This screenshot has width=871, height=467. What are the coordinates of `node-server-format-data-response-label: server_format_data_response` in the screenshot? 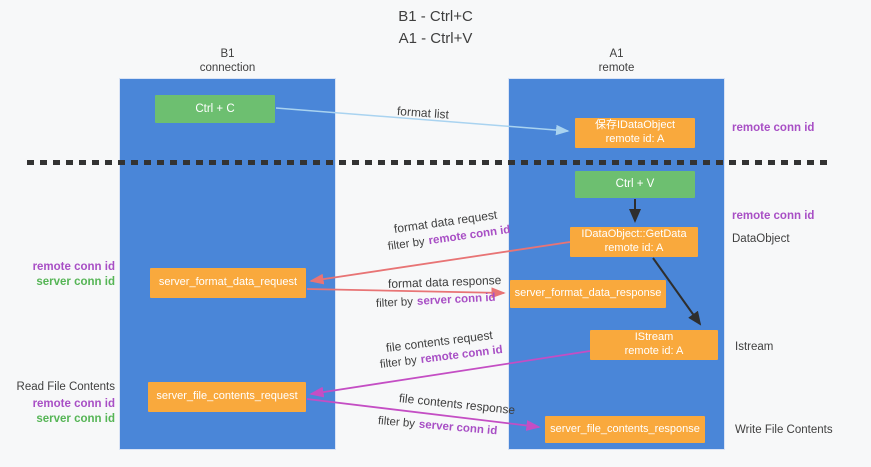 It's located at (588, 293).